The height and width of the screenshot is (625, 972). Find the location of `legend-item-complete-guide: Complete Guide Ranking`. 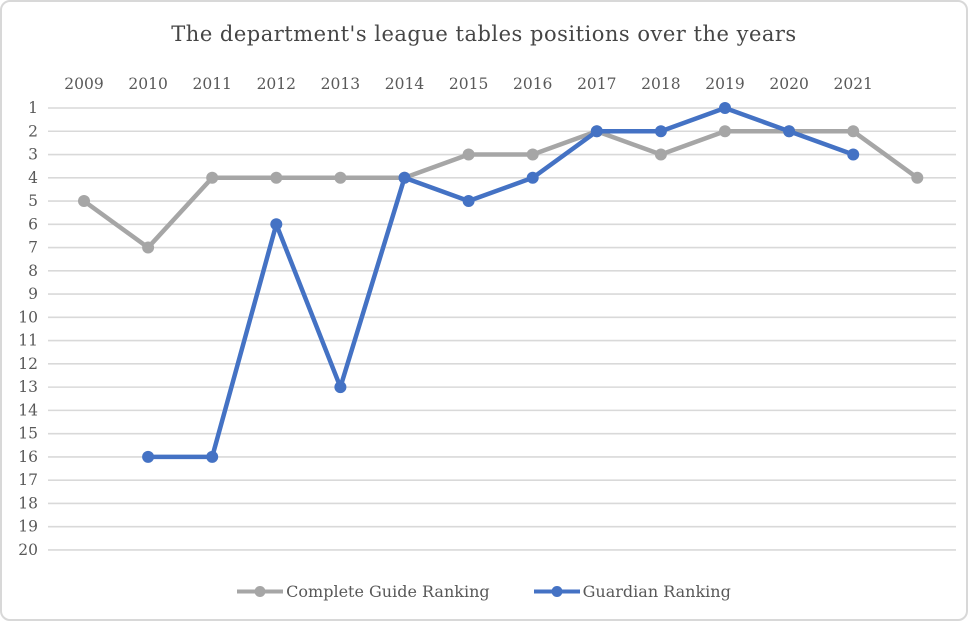

legend-item-complete-guide: Complete Guide Ranking is located at coordinates (363, 591).